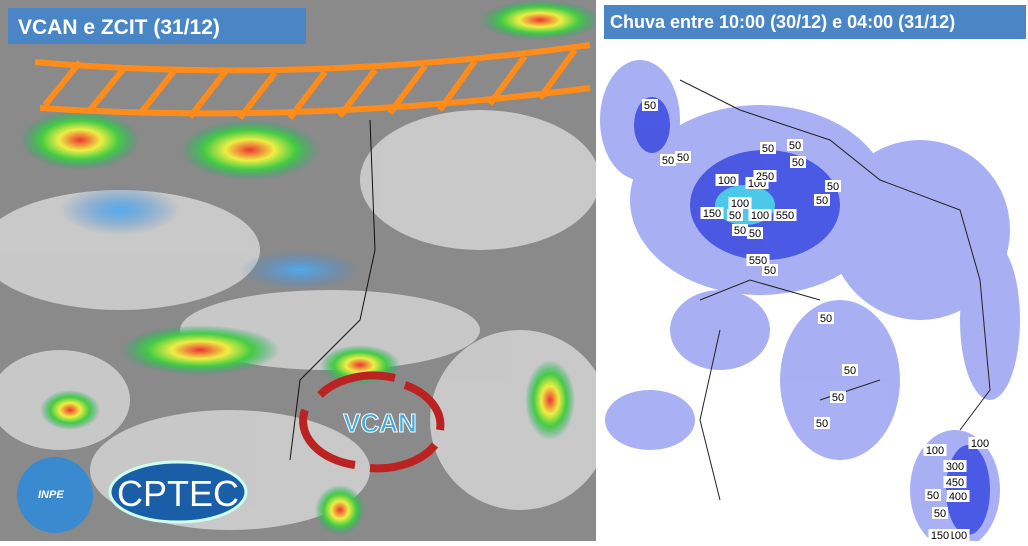 The height and width of the screenshot is (546, 1028). What do you see at coordinates (380, 423) in the screenshot?
I see `vcan-label: VCAN` at bounding box center [380, 423].